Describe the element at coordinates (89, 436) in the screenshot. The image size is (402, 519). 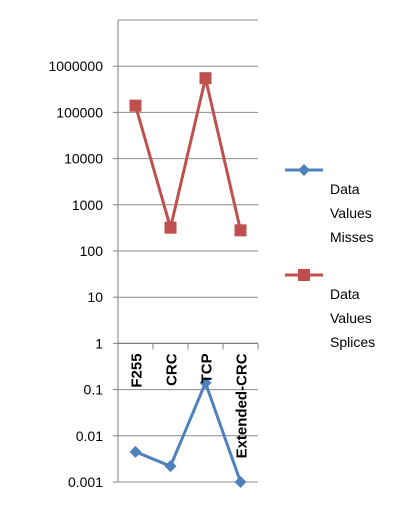
I see `y-tick-label: 0.01` at that location.